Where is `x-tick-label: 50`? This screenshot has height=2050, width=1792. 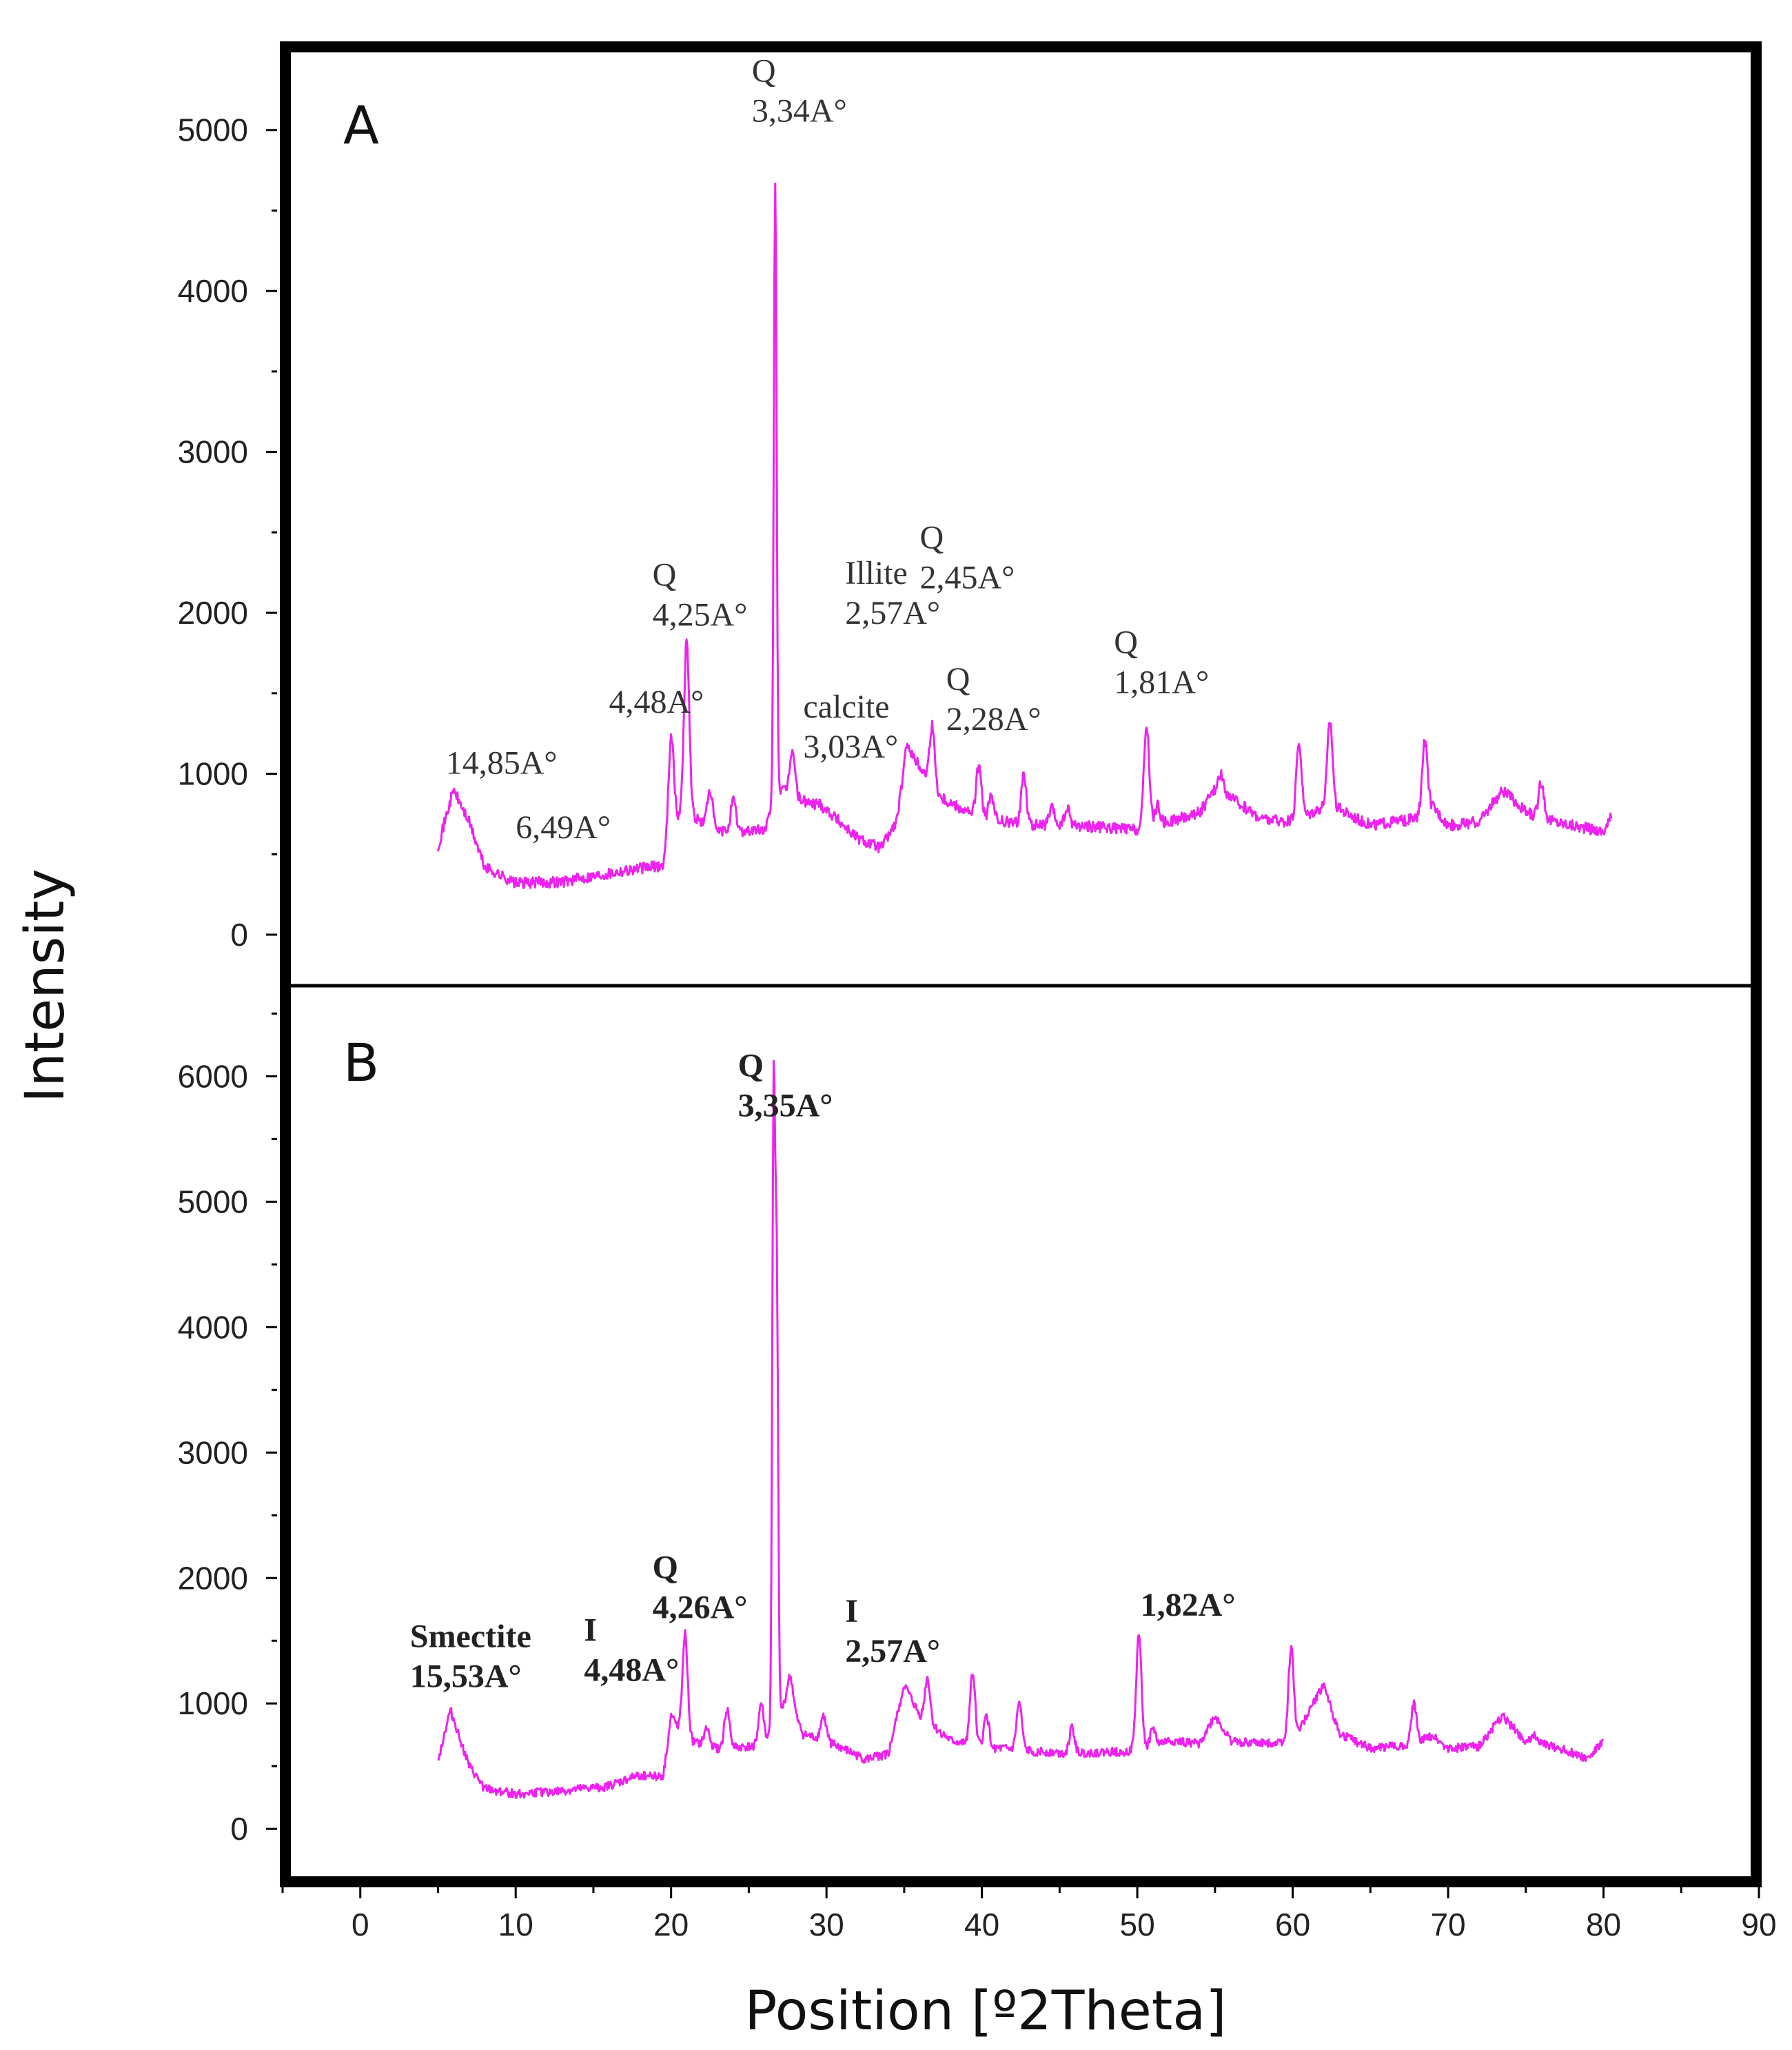
x-tick-label: 50 is located at coordinates (1137, 1924).